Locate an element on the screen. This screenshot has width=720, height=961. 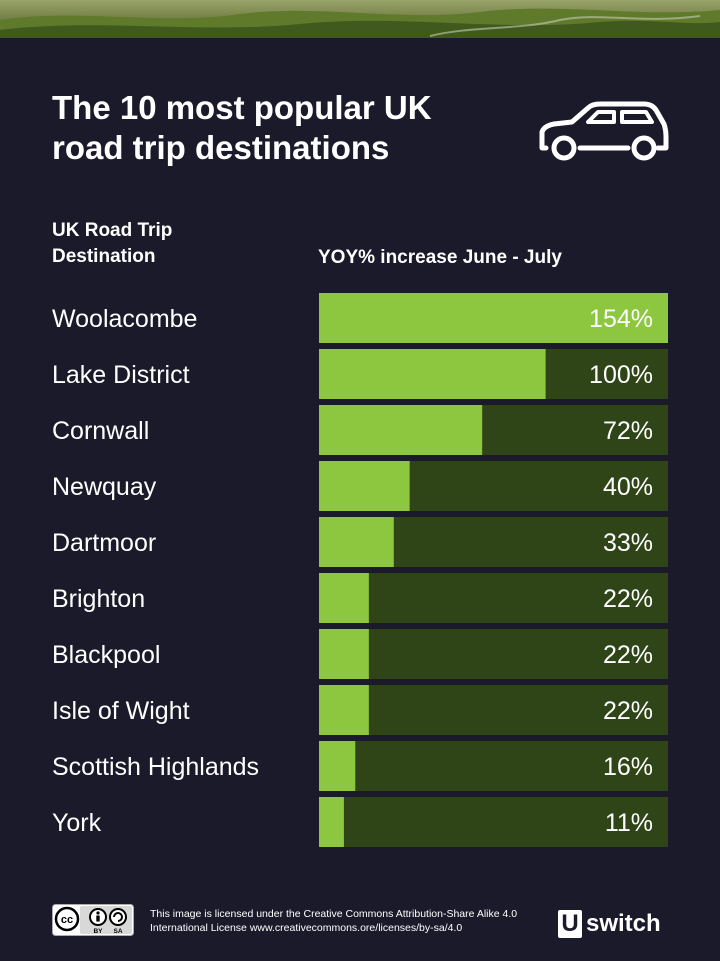
column-header-yoy-increase: YOY% increase June - July is located at coordinates (440, 257).